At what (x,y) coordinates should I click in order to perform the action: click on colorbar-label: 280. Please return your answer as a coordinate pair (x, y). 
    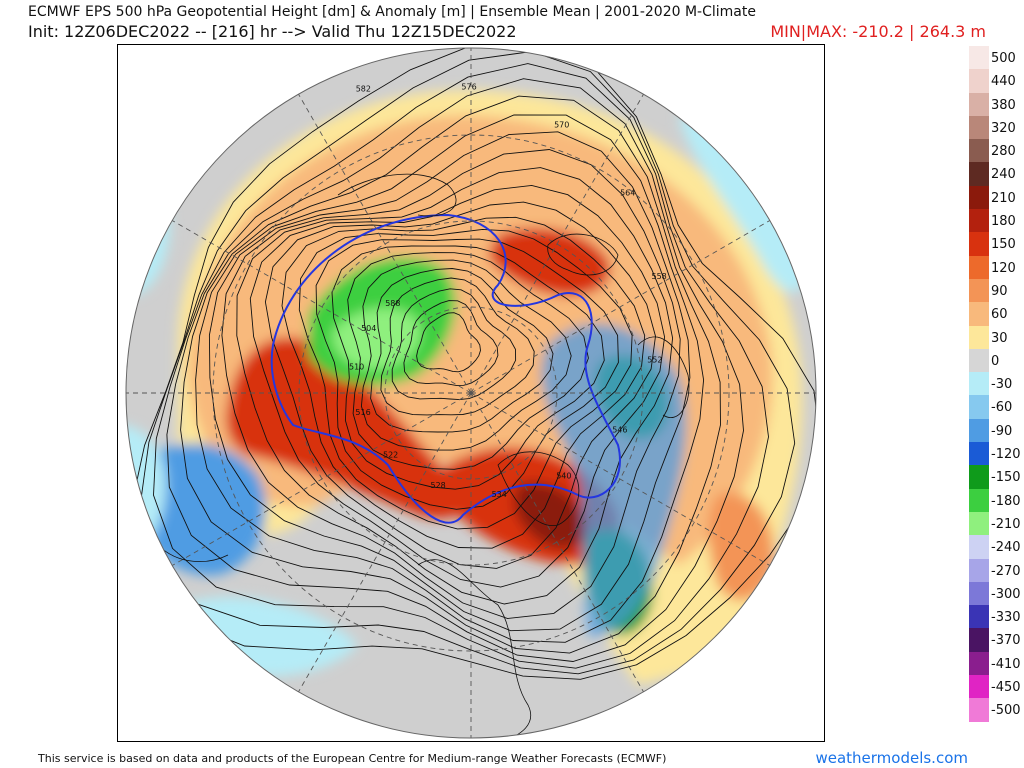
    Looking at the image, I should click on (1003, 152).